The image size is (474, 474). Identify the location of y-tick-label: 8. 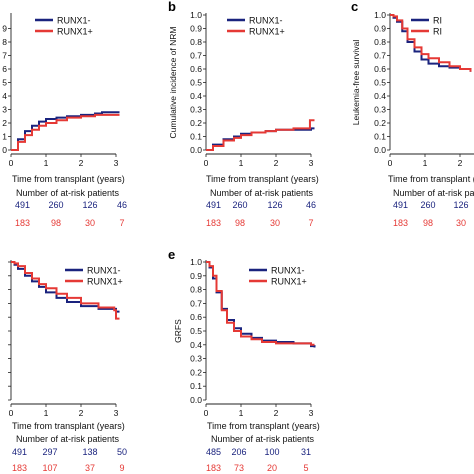
(4, 42).